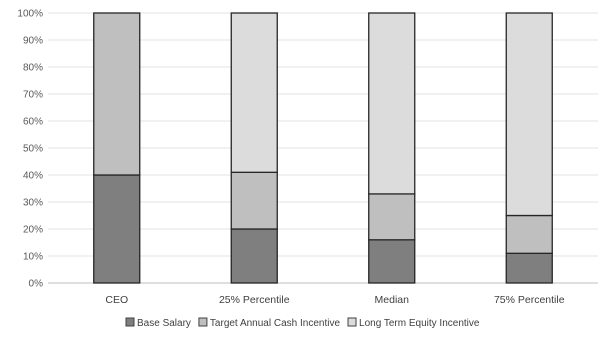  I want to click on legend-label: Base Salary, so click(164, 323).